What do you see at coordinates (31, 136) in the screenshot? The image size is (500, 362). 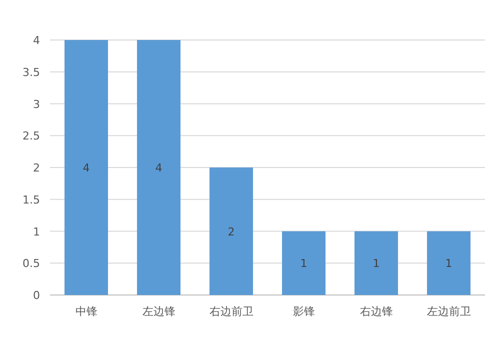 I see `y-tick-label: 2.5` at bounding box center [31, 136].